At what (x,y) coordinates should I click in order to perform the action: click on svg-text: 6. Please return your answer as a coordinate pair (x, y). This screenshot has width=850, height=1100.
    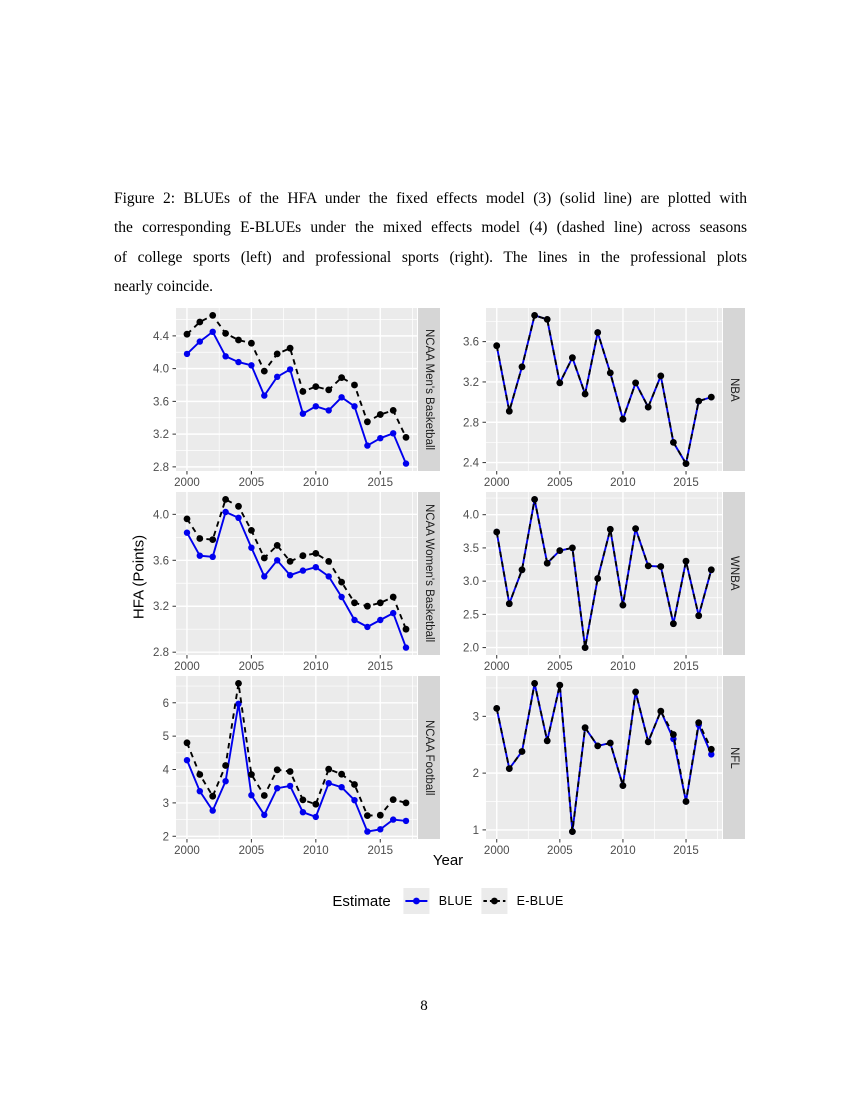
    Looking at the image, I should click on (166, 704).